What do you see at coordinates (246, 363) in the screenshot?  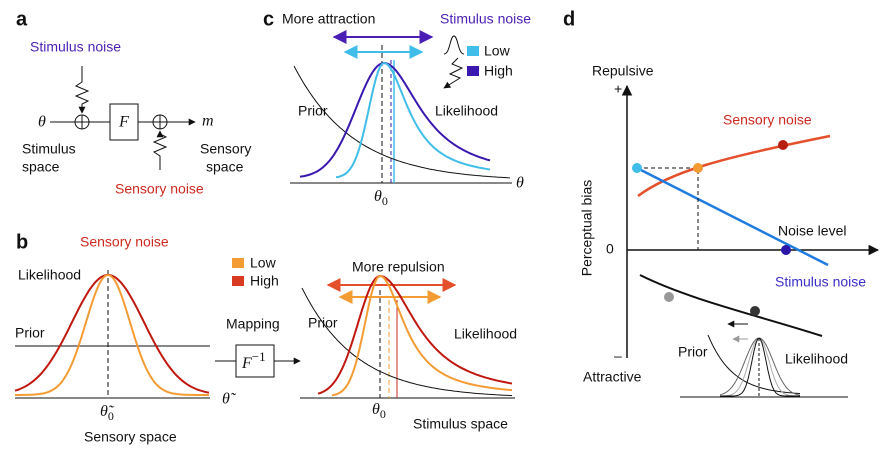 I see `symbol: F` at bounding box center [246, 363].